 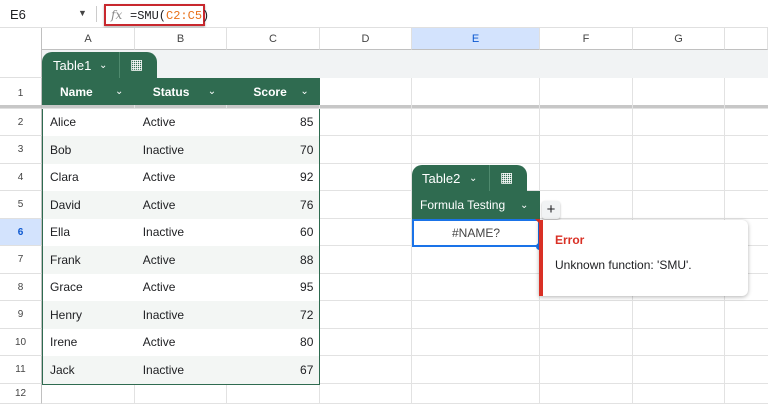 What do you see at coordinates (537, 221) in the screenshot?
I see `error-indicator` at bounding box center [537, 221].